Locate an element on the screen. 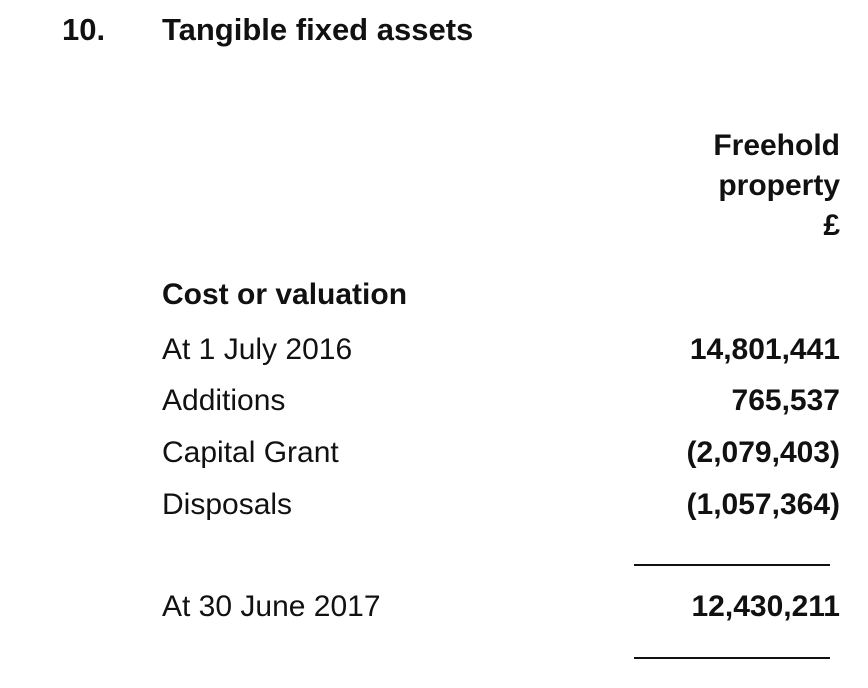  row-value-additions: 765,537 is located at coordinates (785, 400).